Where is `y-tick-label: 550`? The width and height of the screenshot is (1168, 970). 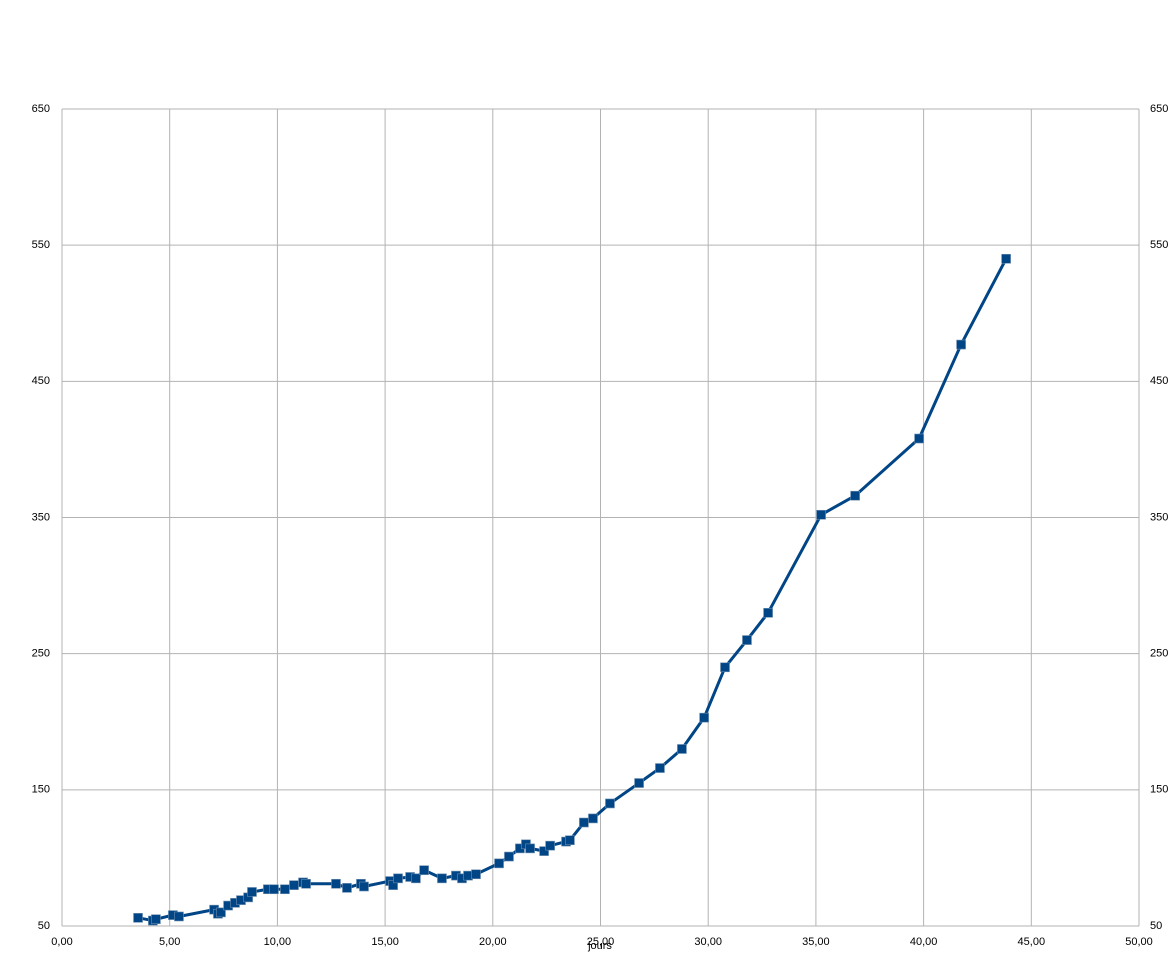
y-tick-label: 550 is located at coordinates (41, 245).